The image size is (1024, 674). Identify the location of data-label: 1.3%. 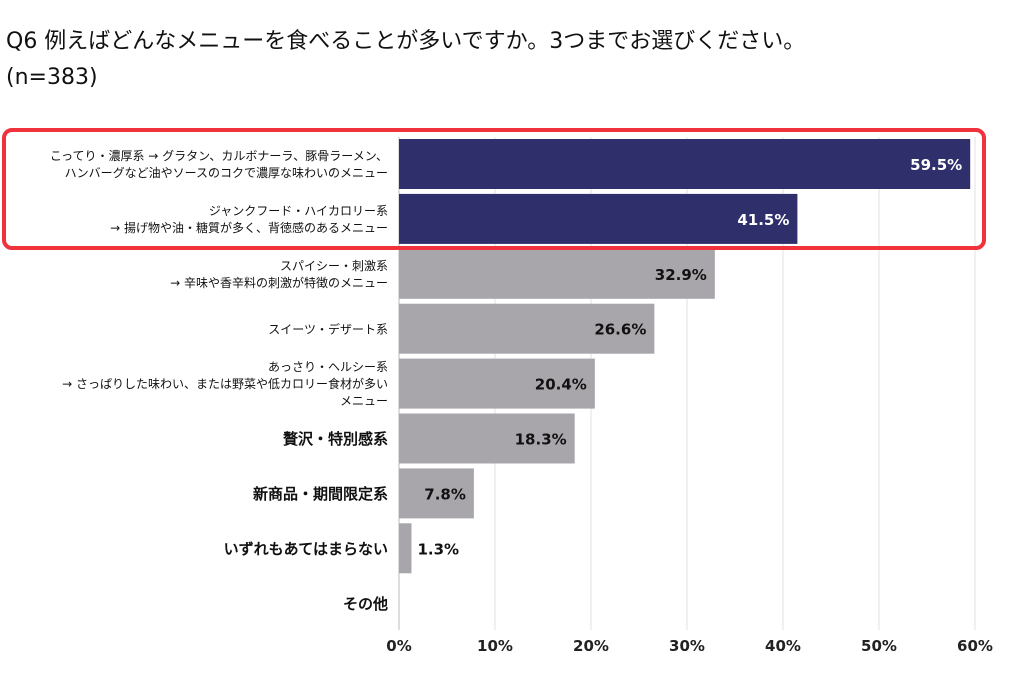
(438, 549).